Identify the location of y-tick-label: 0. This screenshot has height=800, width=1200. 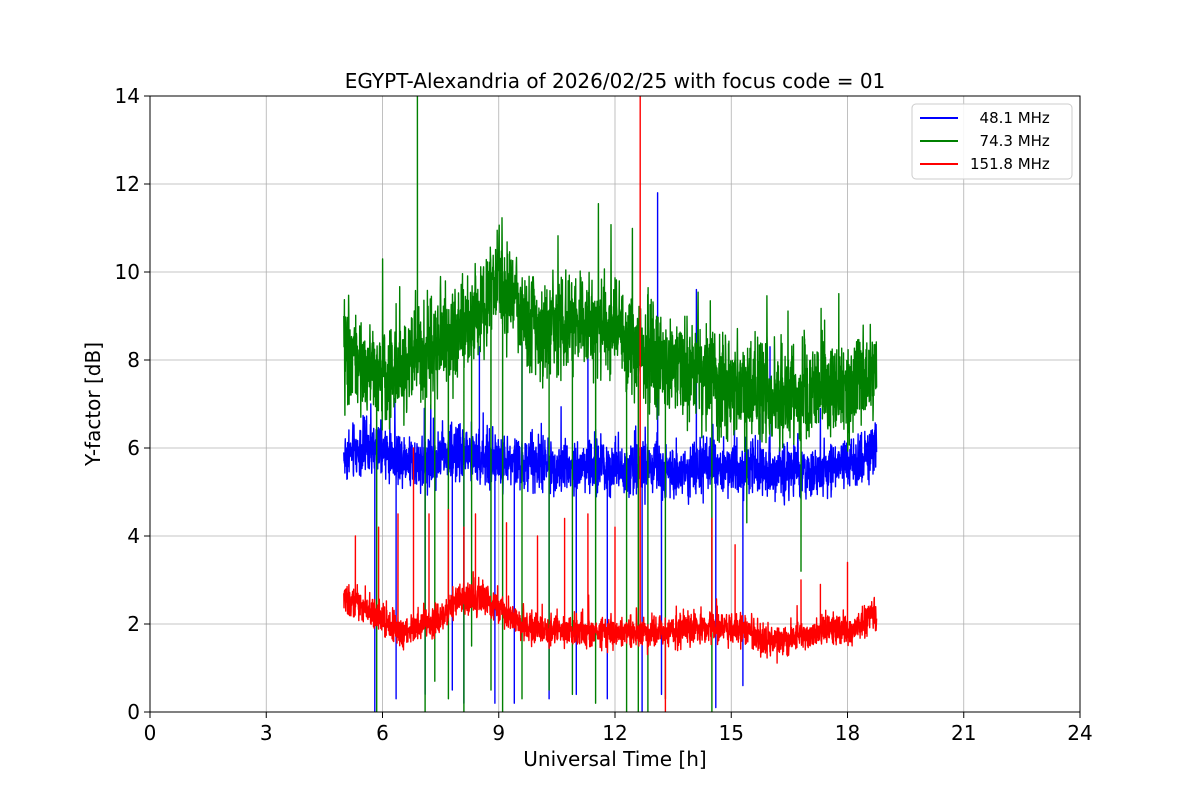
(133, 712).